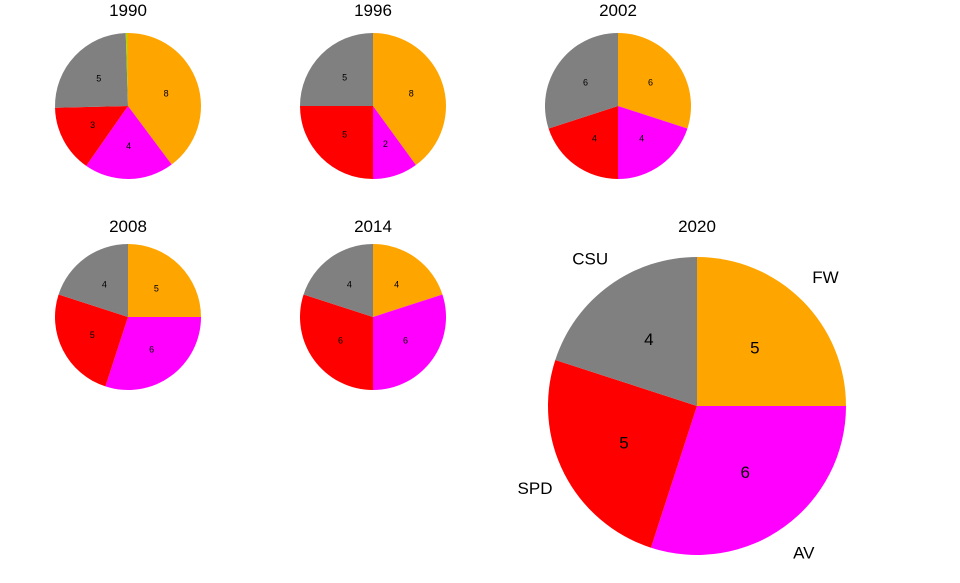 This screenshot has width=960, height=583. I want to click on category-label-spd: SPD, so click(535, 488).